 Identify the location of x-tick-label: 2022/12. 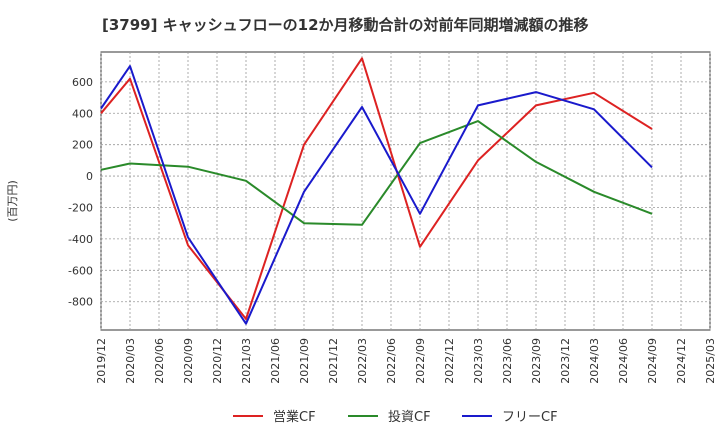
(449, 361).